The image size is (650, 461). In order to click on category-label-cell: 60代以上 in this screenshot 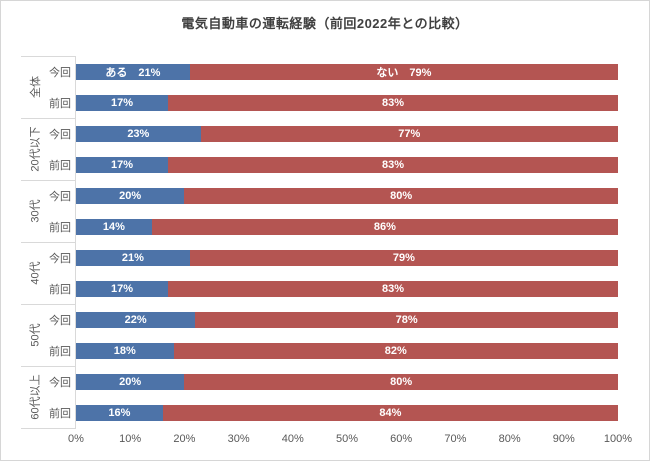, I will do `click(35, 397)`.